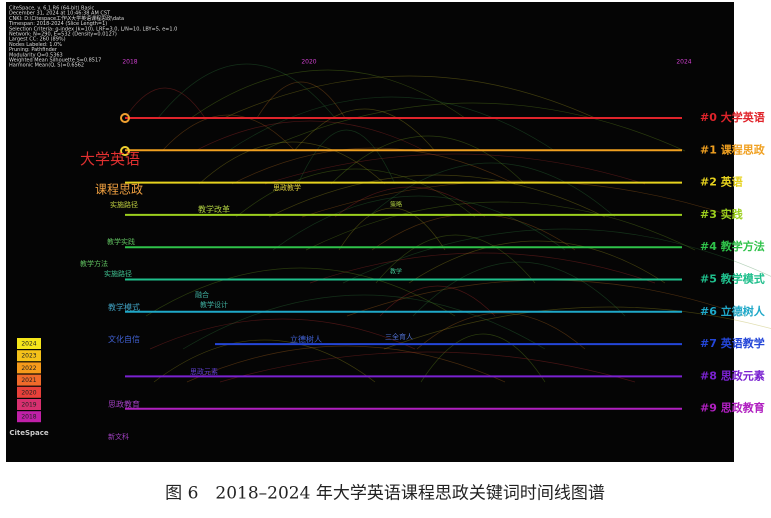 The width and height of the screenshot is (771, 518). I want to click on keyword-label: 文化自信, so click(124, 339).